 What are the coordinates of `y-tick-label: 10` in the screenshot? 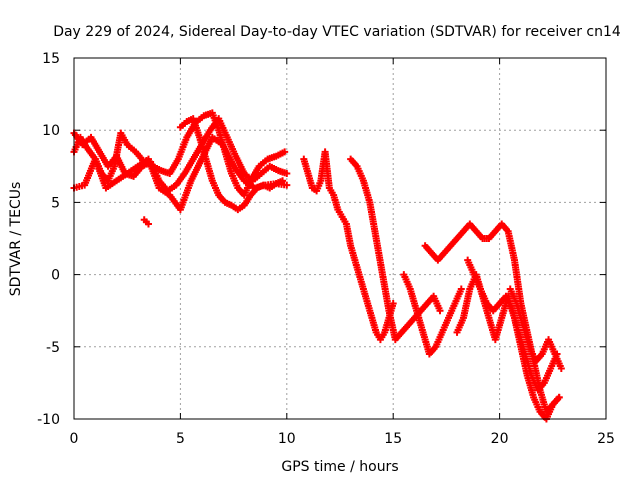 It's located at (51, 131).